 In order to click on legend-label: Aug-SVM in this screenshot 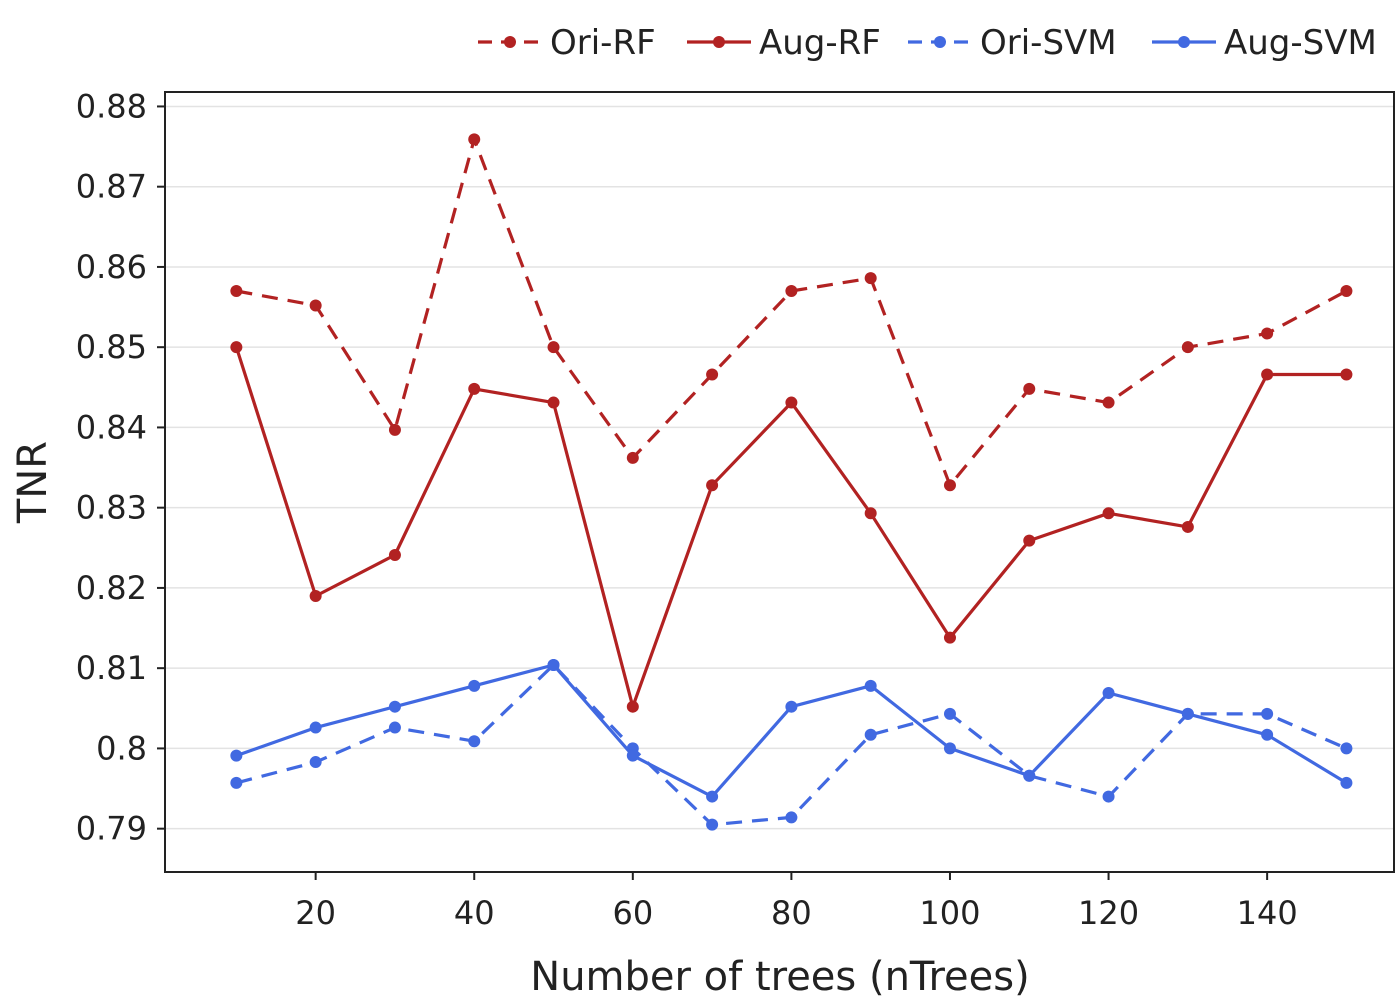, I will do `click(1300, 43)`.